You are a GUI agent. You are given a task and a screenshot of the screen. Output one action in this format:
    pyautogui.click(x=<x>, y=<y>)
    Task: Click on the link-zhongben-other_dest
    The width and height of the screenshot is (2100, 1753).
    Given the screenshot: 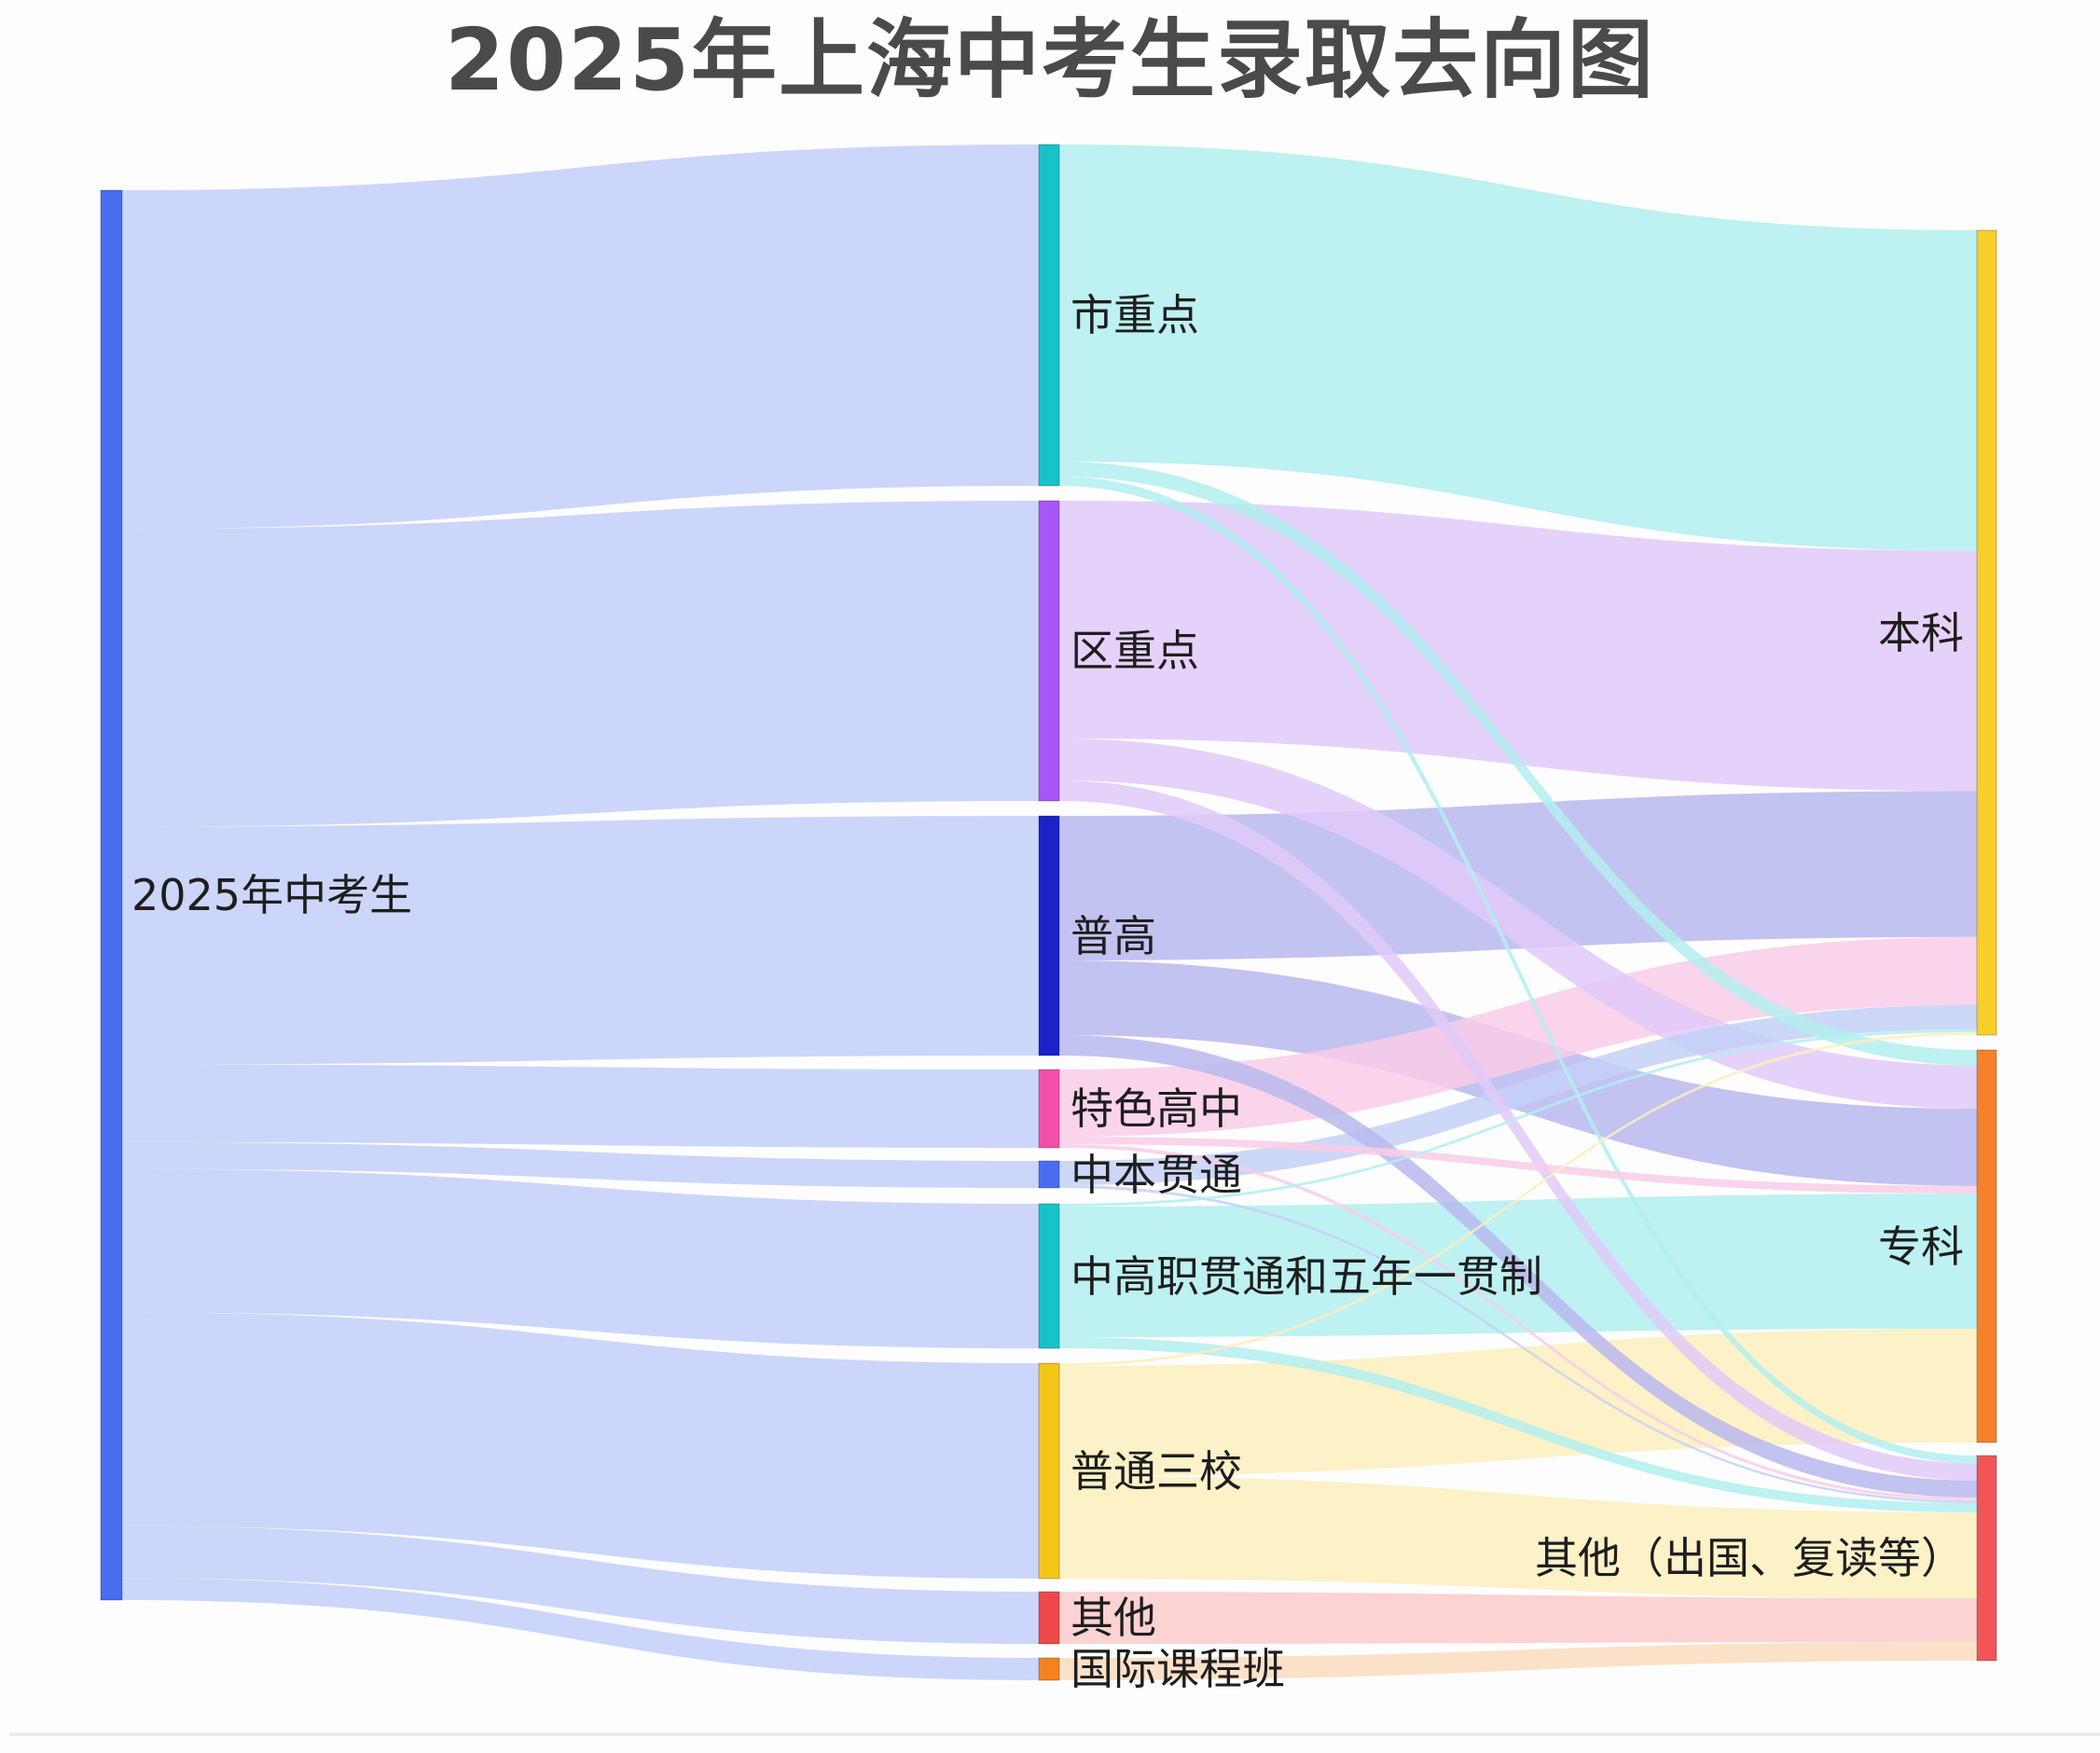 What is the action you would take?
    pyautogui.click(x=1518, y=1344)
    